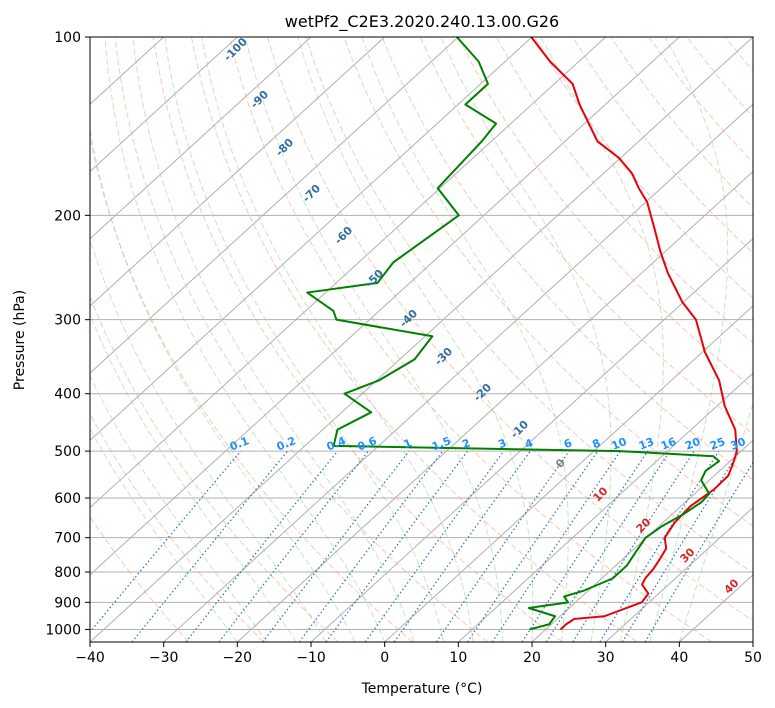  Describe the element at coordinates (67, 395) in the screenshot. I see `y-tick-label: 400` at that location.